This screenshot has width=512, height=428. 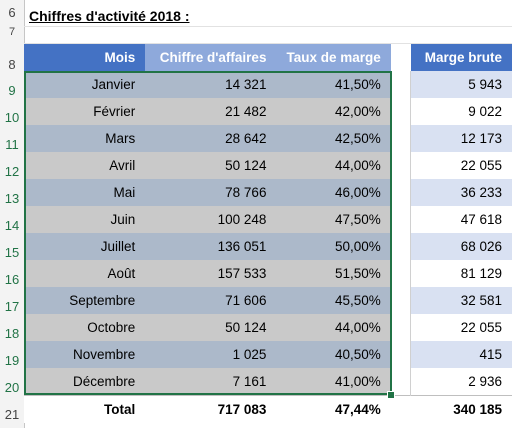 I want to click on total-row: Total 717 083 47,44% 340 185, so click(x=268, y=408).